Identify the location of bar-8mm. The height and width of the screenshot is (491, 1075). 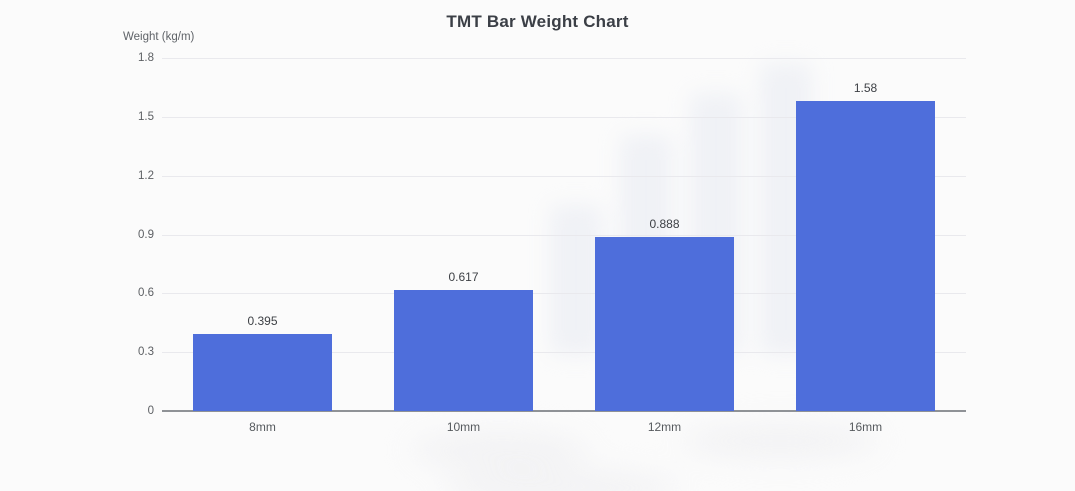
(262, 372).